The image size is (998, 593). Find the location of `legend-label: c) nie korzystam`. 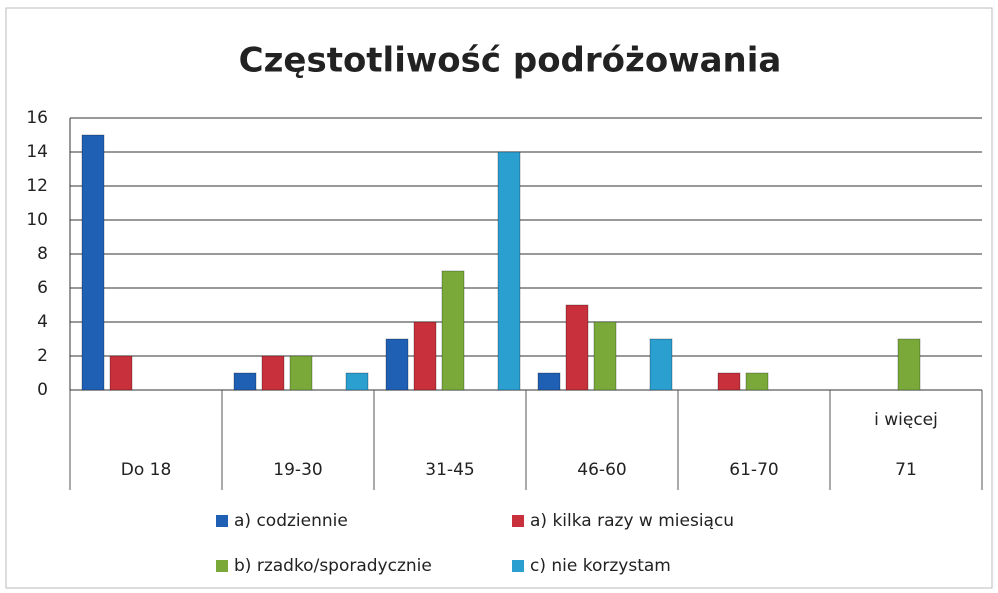

legend-label: c) nie korzystam is located at coordinates (600, 566).